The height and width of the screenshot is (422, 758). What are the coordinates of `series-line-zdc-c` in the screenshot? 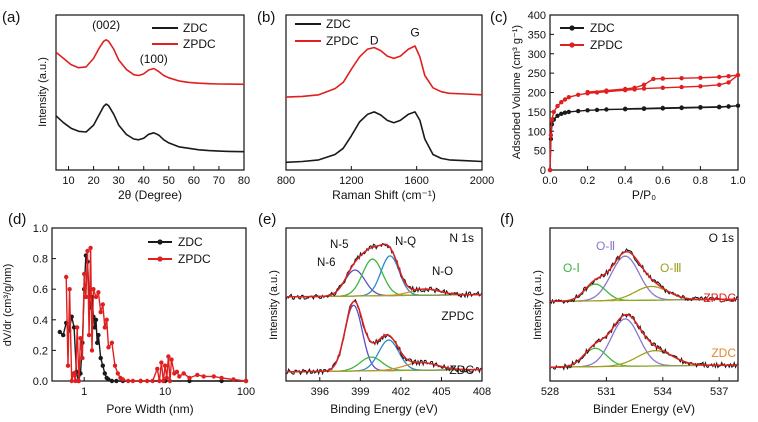 It's located at (644, 138).